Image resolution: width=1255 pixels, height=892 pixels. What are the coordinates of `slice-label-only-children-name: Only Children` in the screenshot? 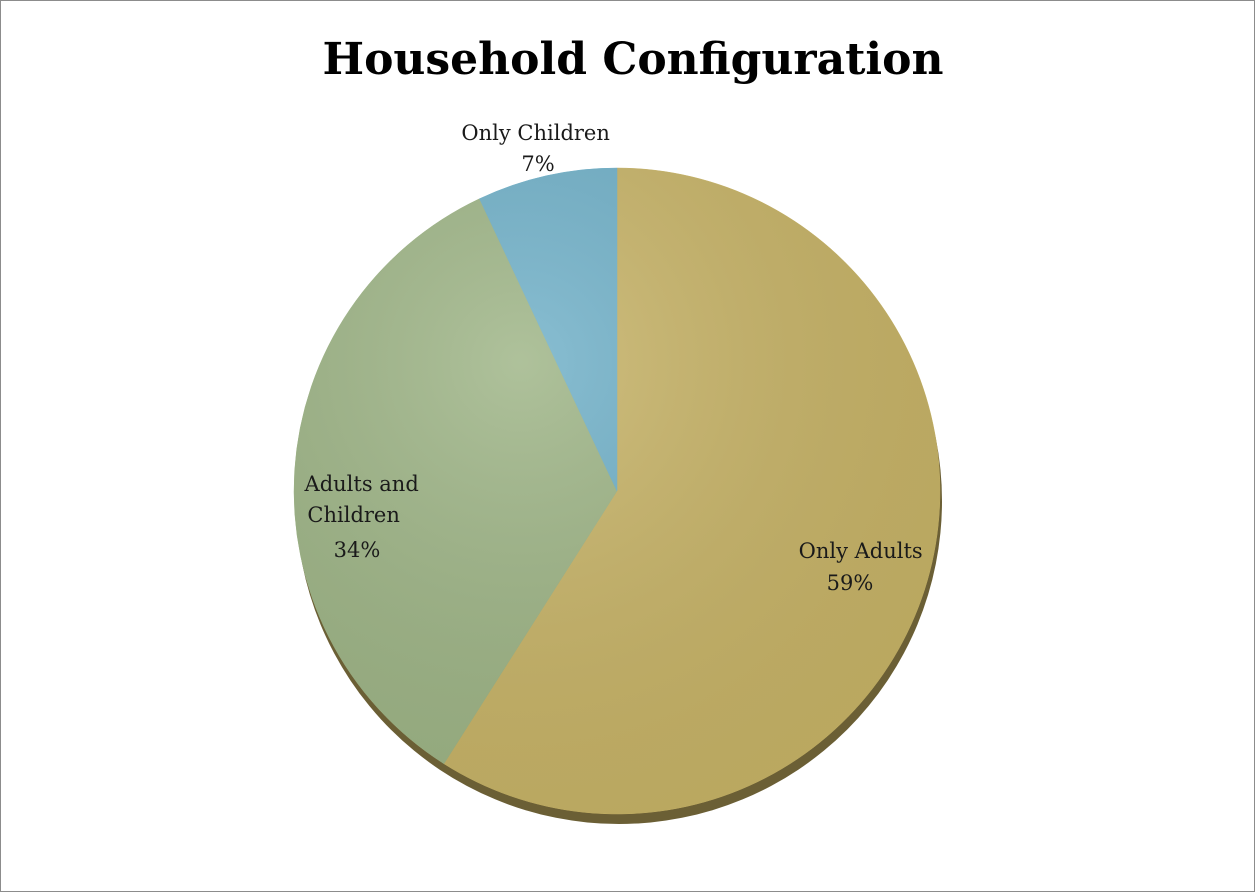 It's located at (535, 133).